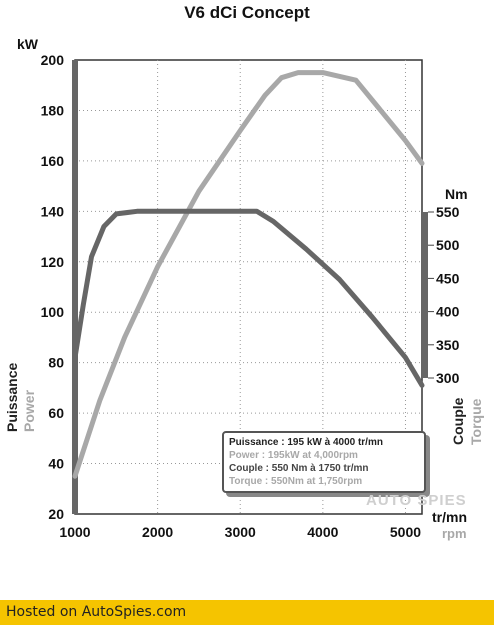 Image resolution: width=494 pixels, height=625 pixels. Describe the element at coordinates (448, 378) in the screenshot. I see `y-right-tick-label: 300` at that location.